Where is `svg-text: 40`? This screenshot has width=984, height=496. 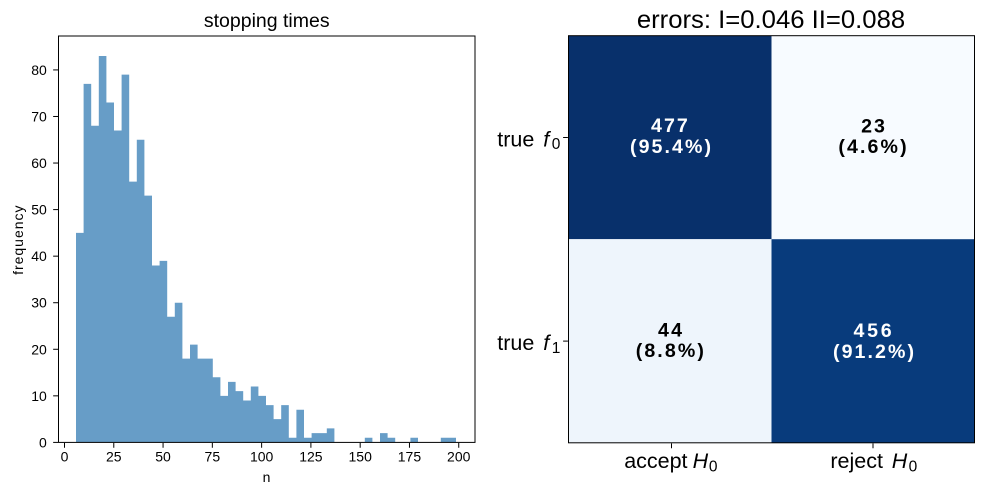 svg-text: 40 is located at coordinates (39, 256).